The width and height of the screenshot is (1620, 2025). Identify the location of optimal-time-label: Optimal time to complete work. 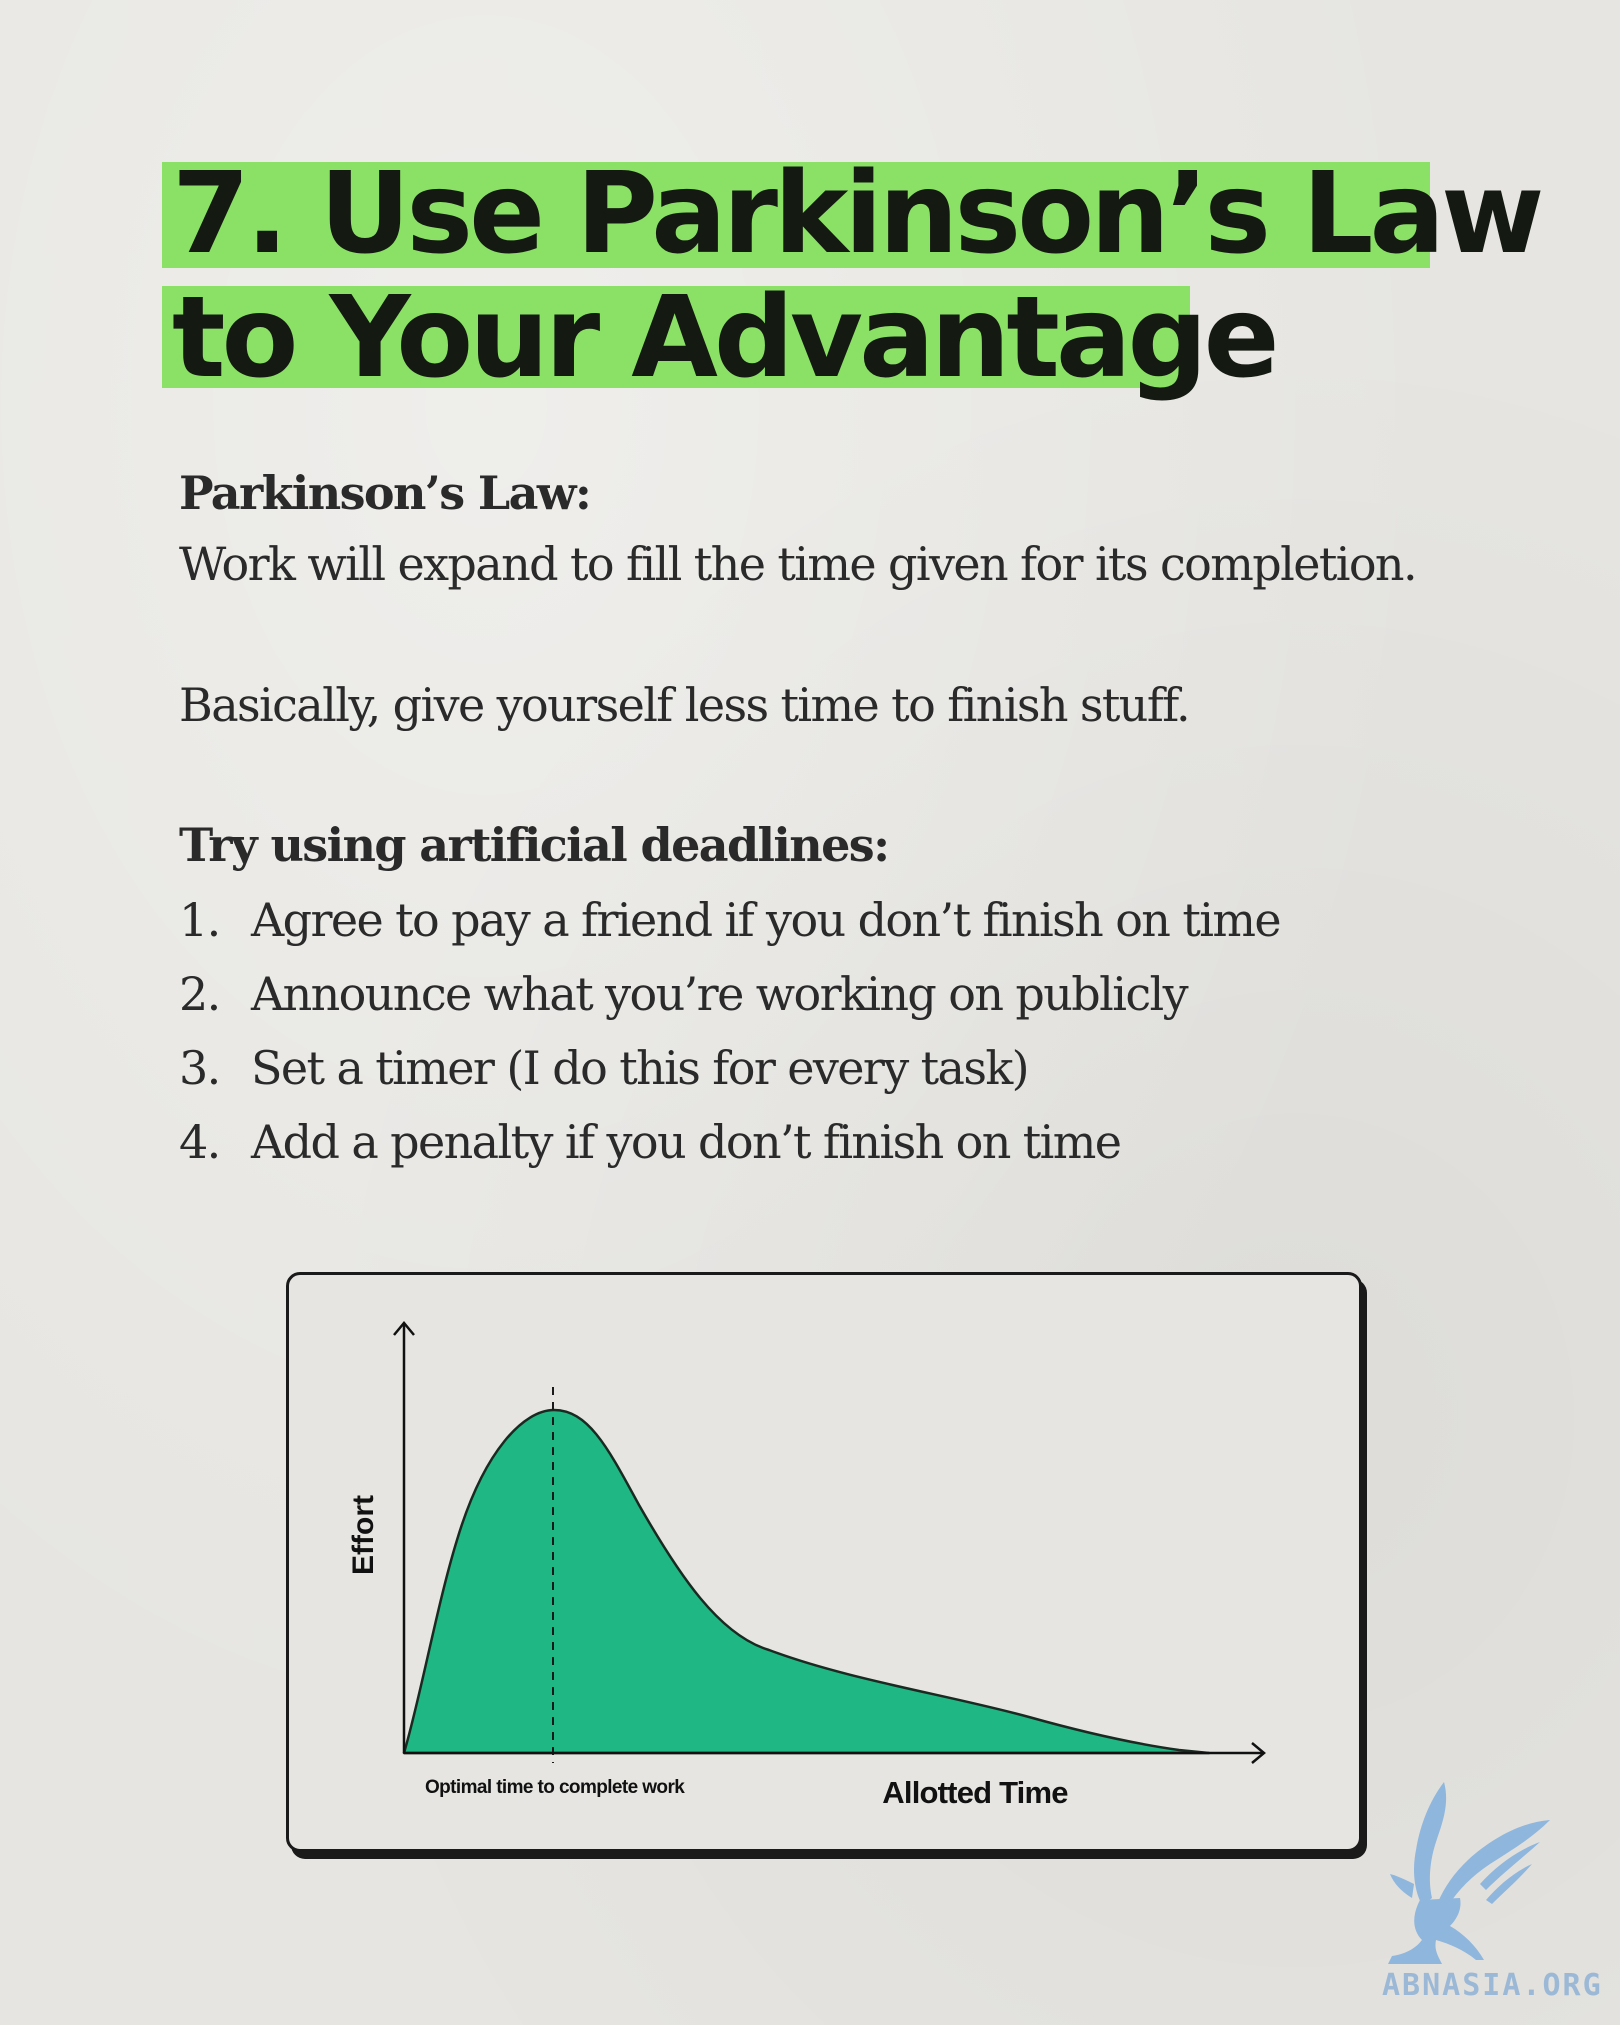
(555, 1787).